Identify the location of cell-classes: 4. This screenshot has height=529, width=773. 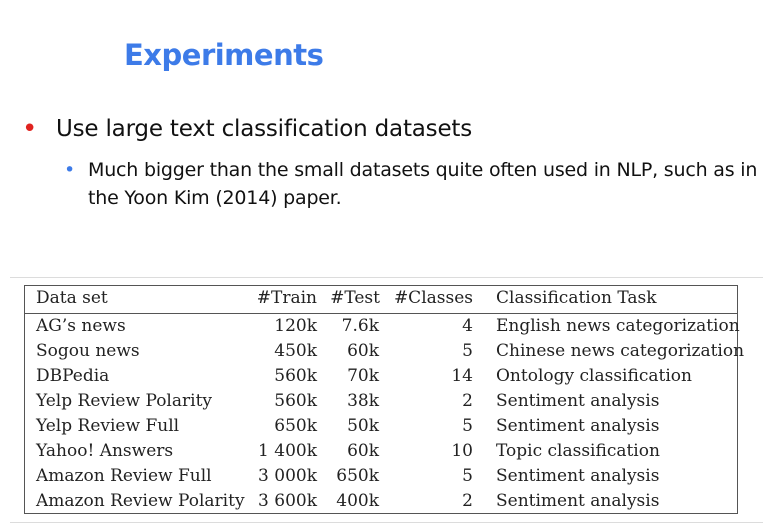
(467, 326).